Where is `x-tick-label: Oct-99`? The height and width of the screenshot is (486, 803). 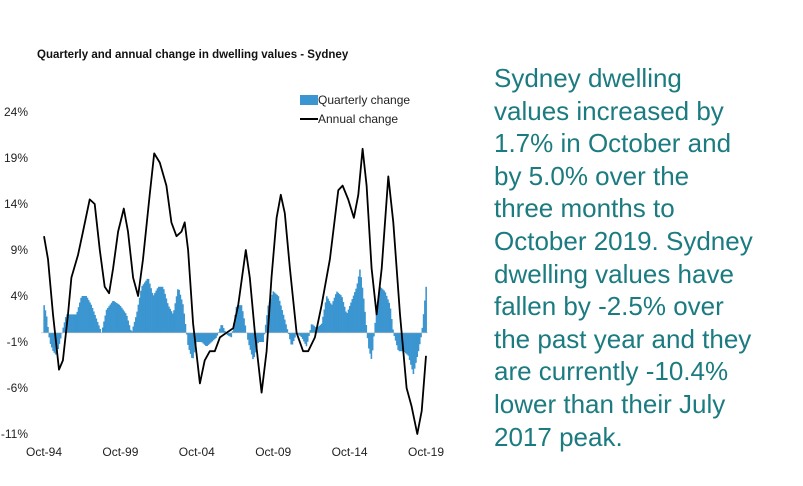
x-tick-label: Oct-99 is located at coordinates (120, 452).